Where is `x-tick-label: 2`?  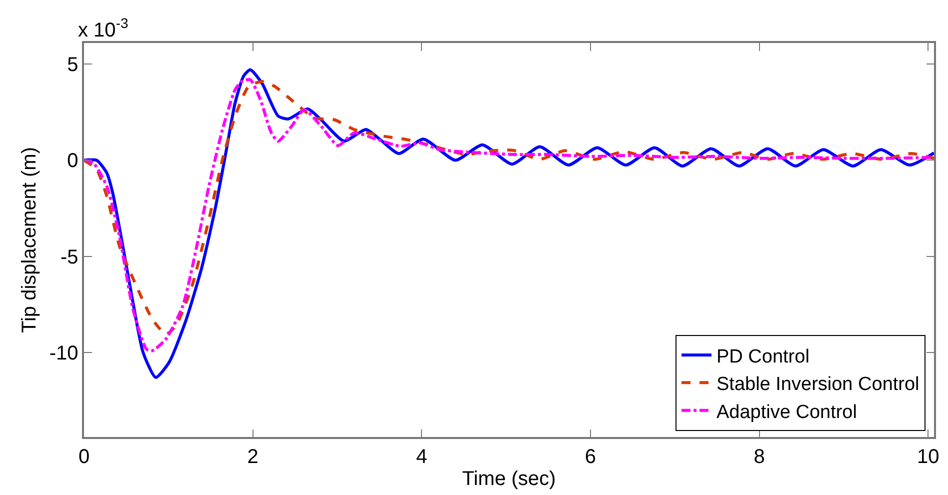 x-tick-label: 2 is located at coordinates (252, 457).